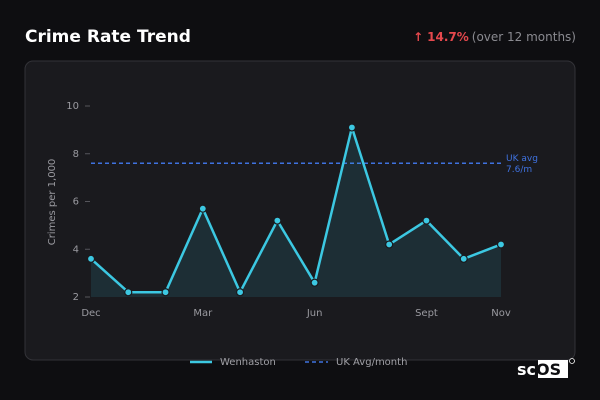 This screenshot has height=400, width=600. I want to click on logo: scOS, so click(546, 368).